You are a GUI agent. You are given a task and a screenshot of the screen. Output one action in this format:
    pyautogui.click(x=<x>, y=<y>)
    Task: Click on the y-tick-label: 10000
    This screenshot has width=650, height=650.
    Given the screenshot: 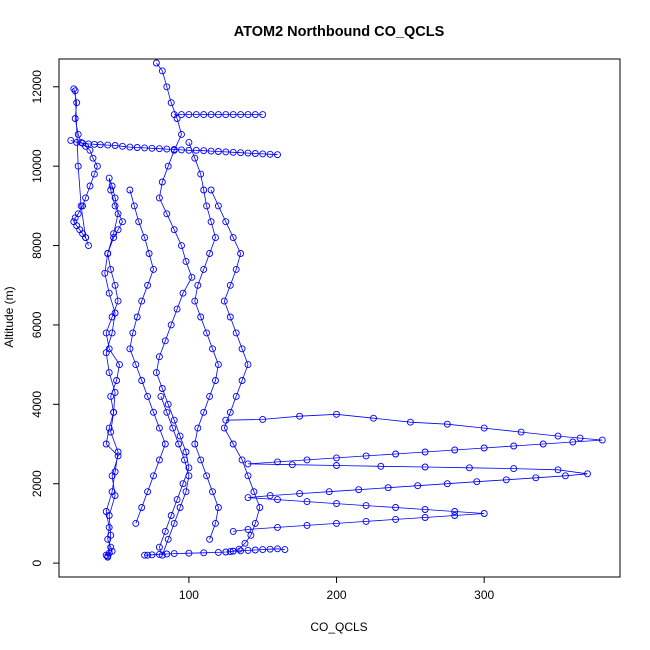 What is the action you would take?
    pyautogui.click(x=37, y=166)
    